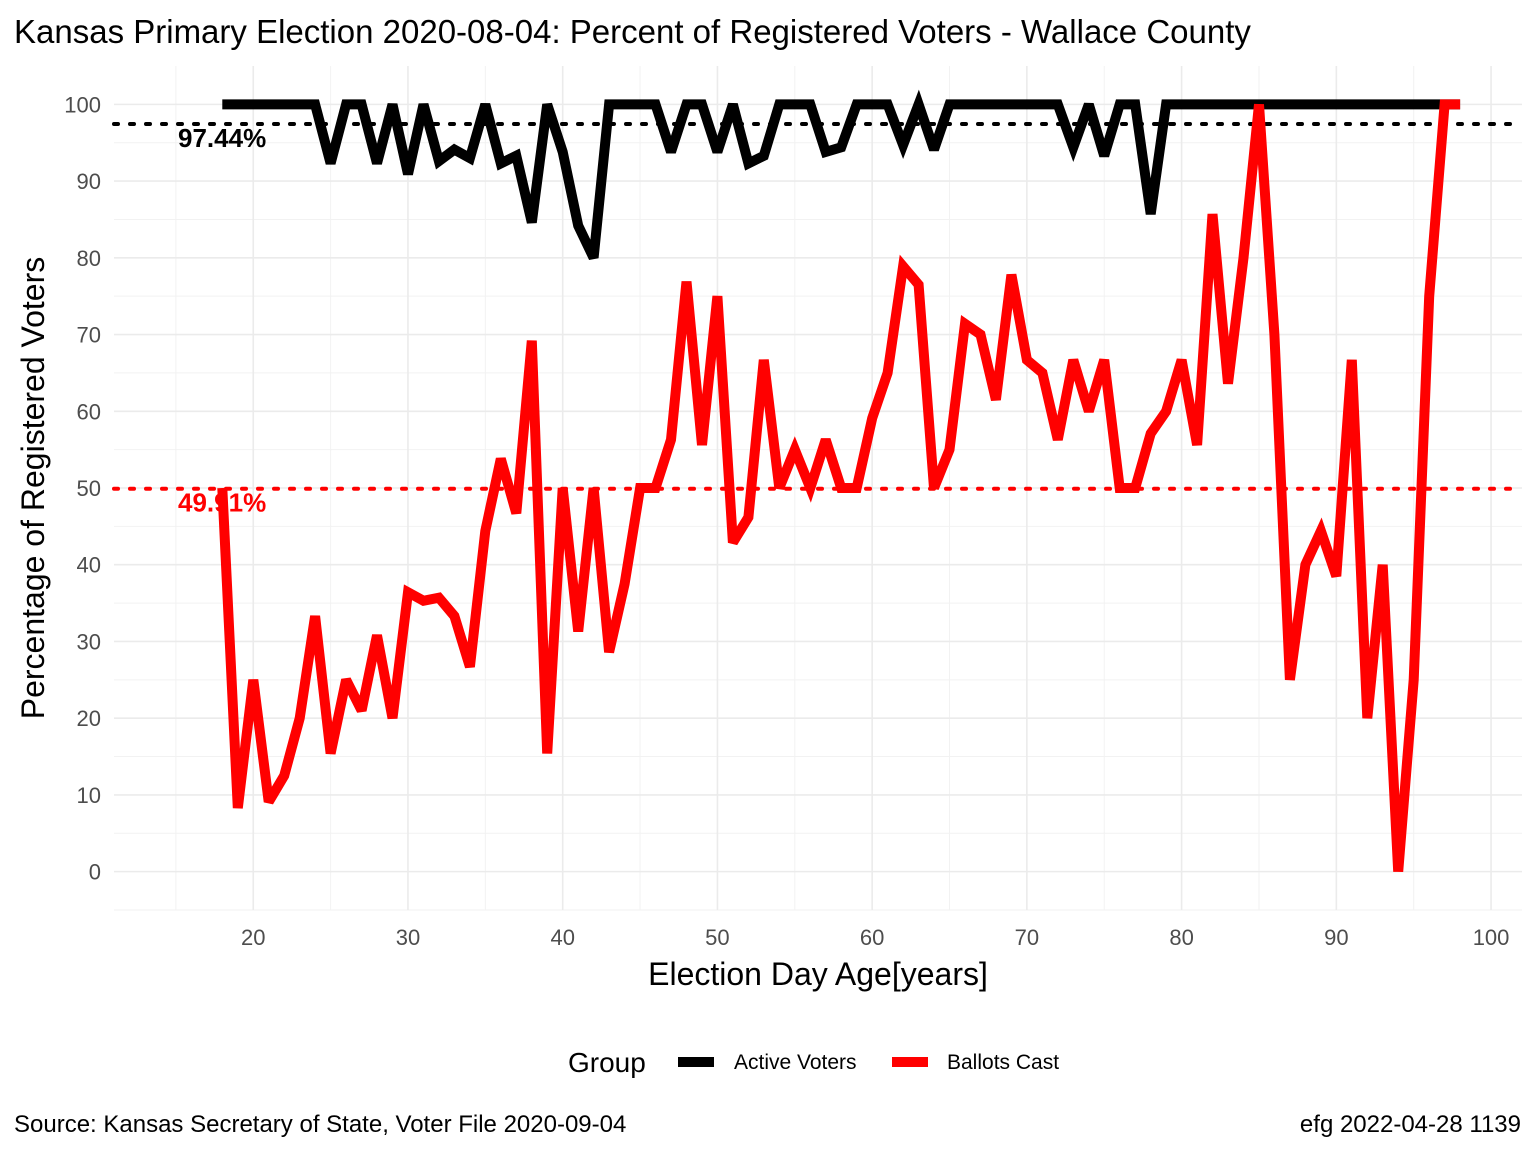  I want to click on y-axis-ticks: 0 10 20 30 40 50 60 70 80 90 100, so click(82, 488).